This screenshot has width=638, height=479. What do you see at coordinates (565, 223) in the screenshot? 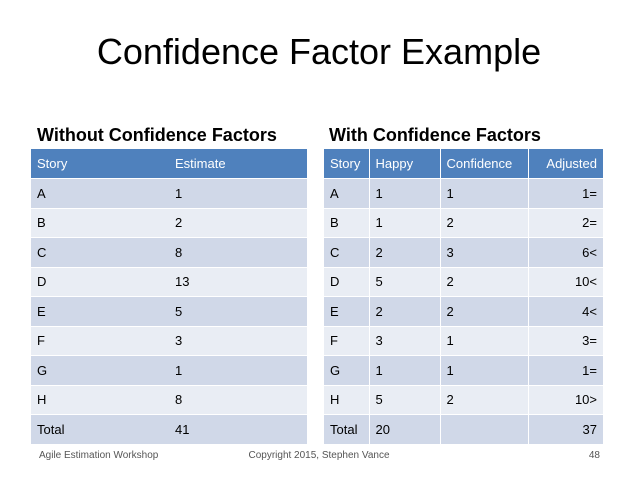
I see `table-cell: 2=` at bounding box center [565, 223].